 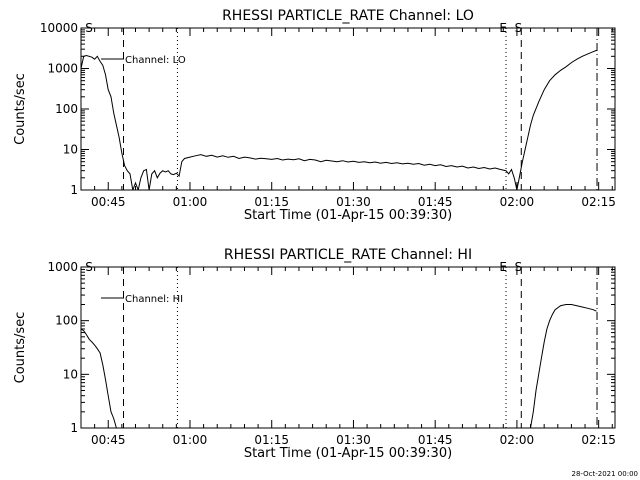 I want to click on y-tick-label: 10000, so click(x=59, y=28).